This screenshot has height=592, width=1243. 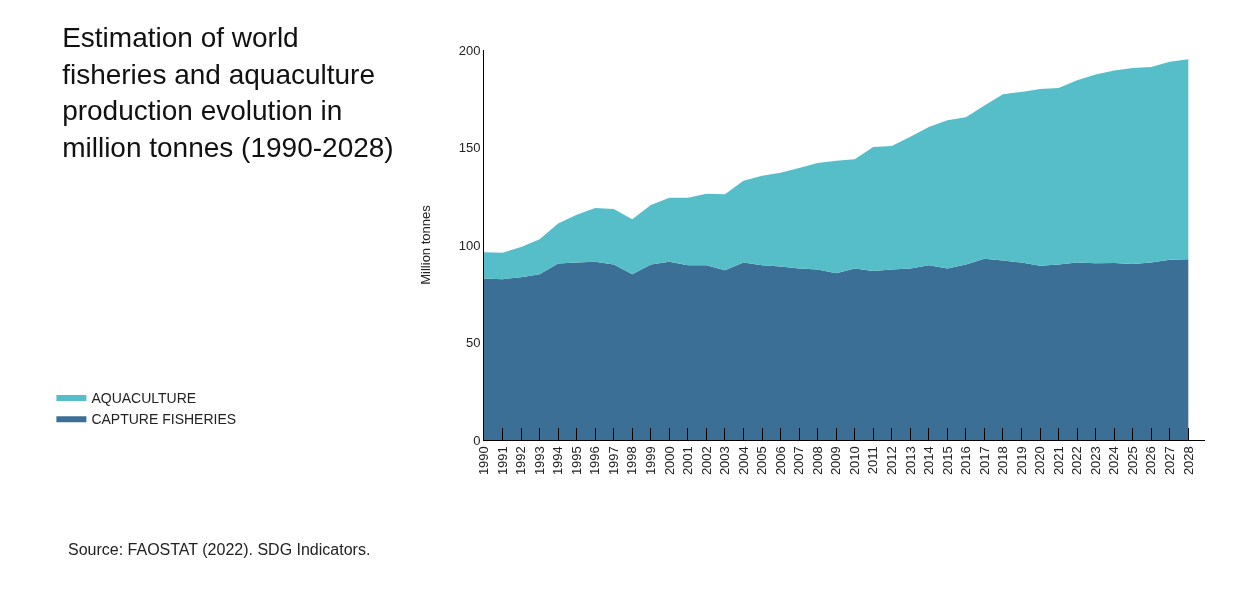 What do you see at coordinates (688, 461) in the screenshot?
I see `x-tick-label: 2001` at bounding box center [688, 461].